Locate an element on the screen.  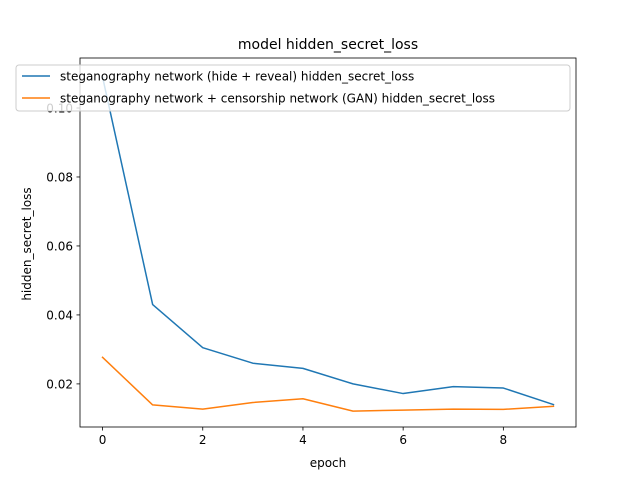
x-tick-label: 8 is located at coordinates (504, 440).